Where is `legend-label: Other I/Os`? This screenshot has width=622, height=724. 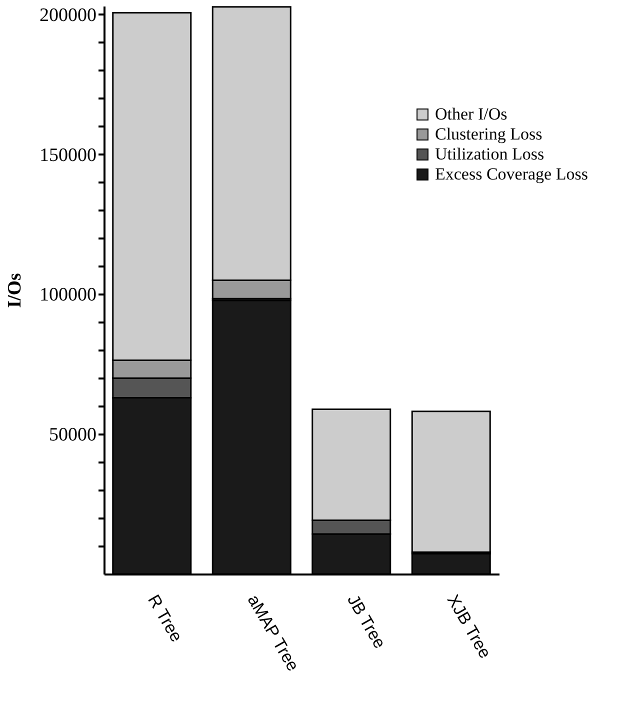 legend-label: Other I/Os is located at coordinates (471, 114).